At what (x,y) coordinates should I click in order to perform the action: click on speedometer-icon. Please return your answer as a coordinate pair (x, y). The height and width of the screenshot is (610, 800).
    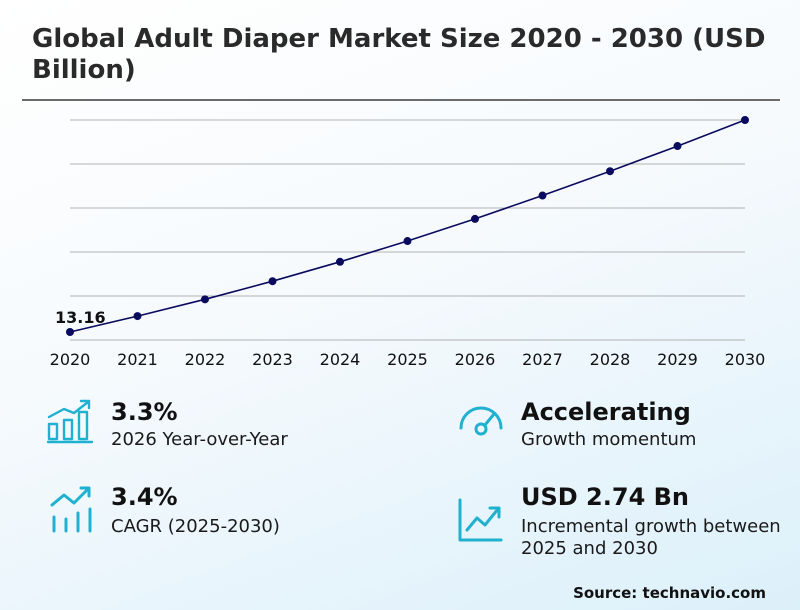
    Looking at the image, I should click on (481, 421).